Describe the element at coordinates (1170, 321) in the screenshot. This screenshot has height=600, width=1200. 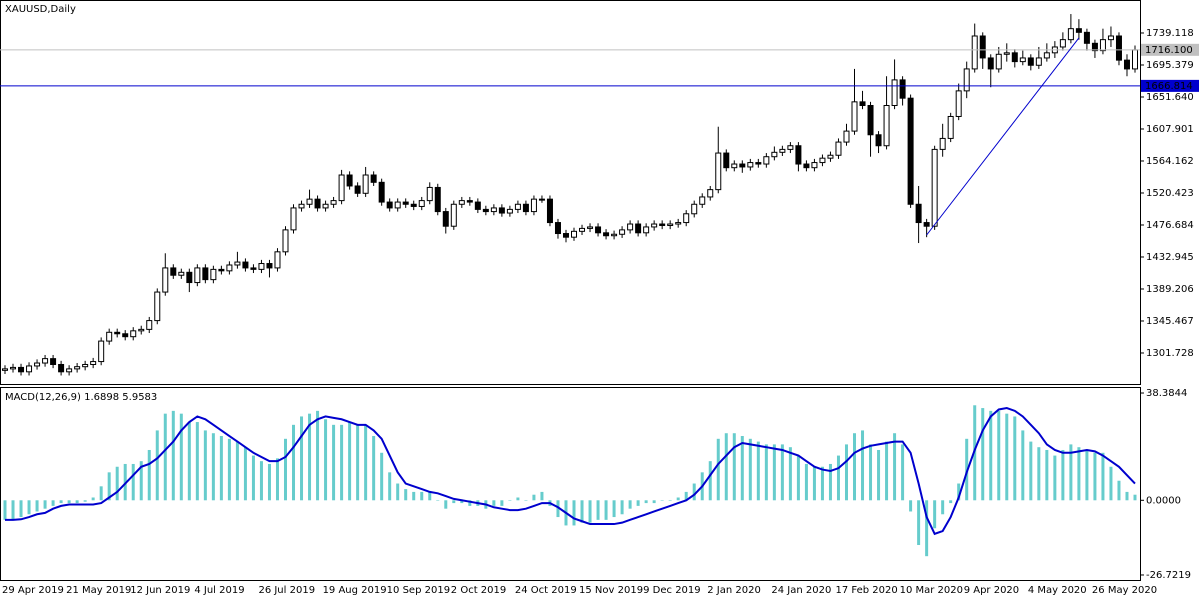
I see `y-tick-label: 1345.467` at that location.